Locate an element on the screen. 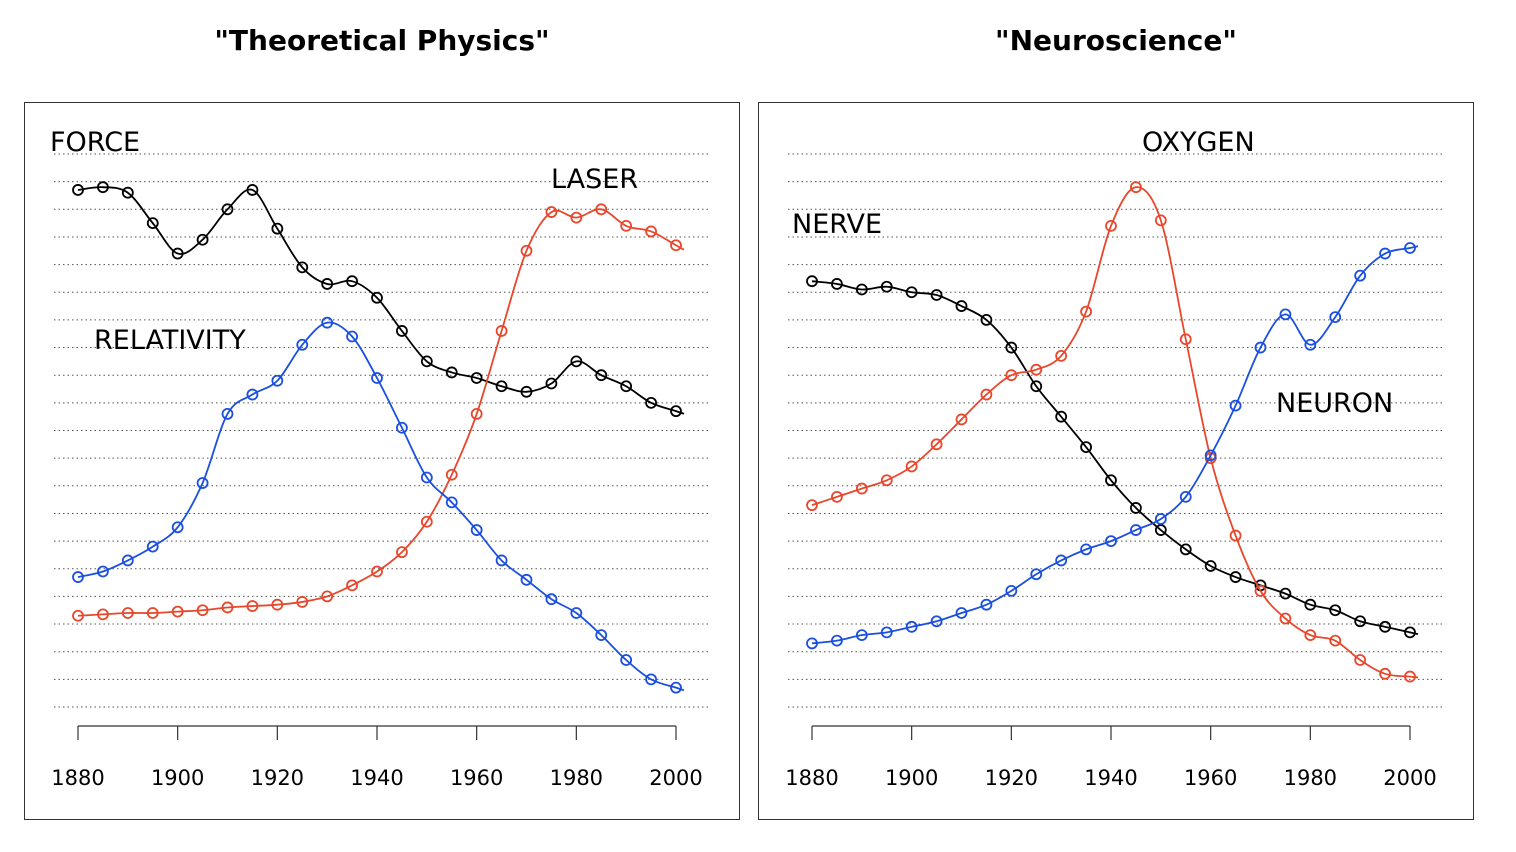 The image size is (1516, 852). panel-title-neuroscience: "Neuroscience" is located at coordinates (1116, 40).